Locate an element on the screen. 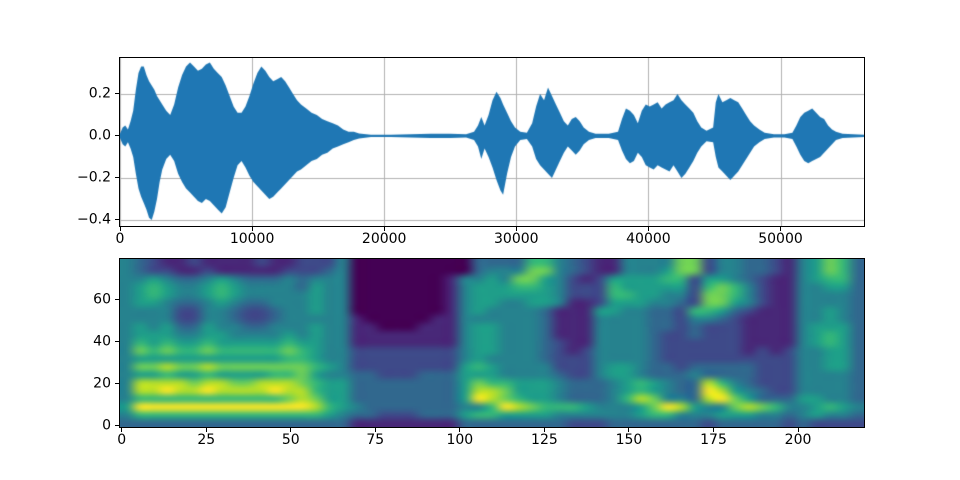  spectrogram-y-tick-label: 0 is located at coordinates (106, 425).